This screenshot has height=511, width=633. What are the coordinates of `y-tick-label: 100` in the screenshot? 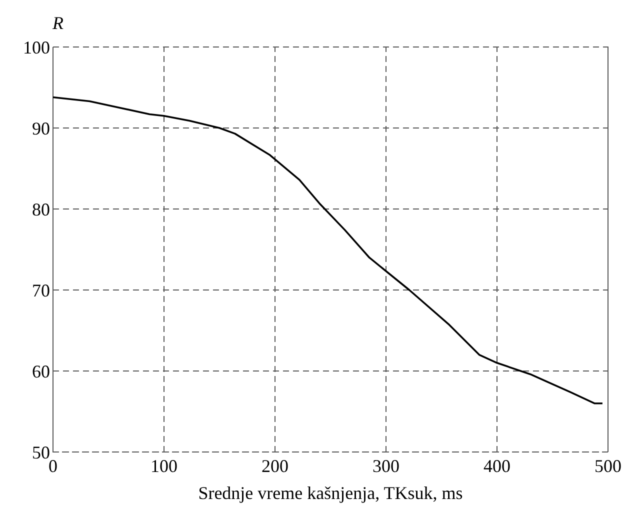 It's located at (36, 47).